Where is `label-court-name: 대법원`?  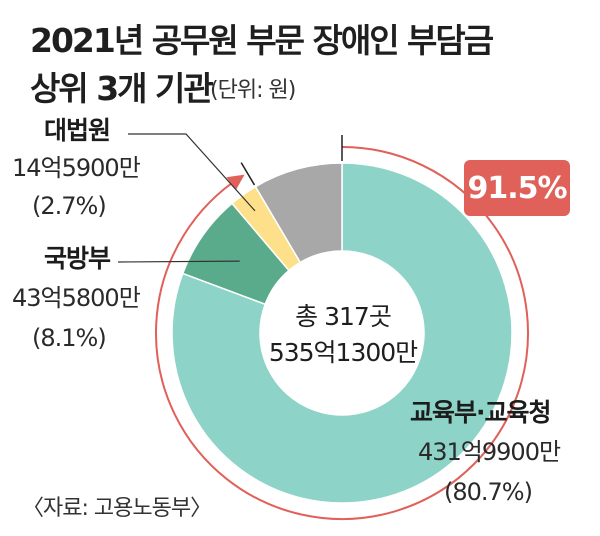
label-court-name: 대법원 is located at coordinates (77, 130).